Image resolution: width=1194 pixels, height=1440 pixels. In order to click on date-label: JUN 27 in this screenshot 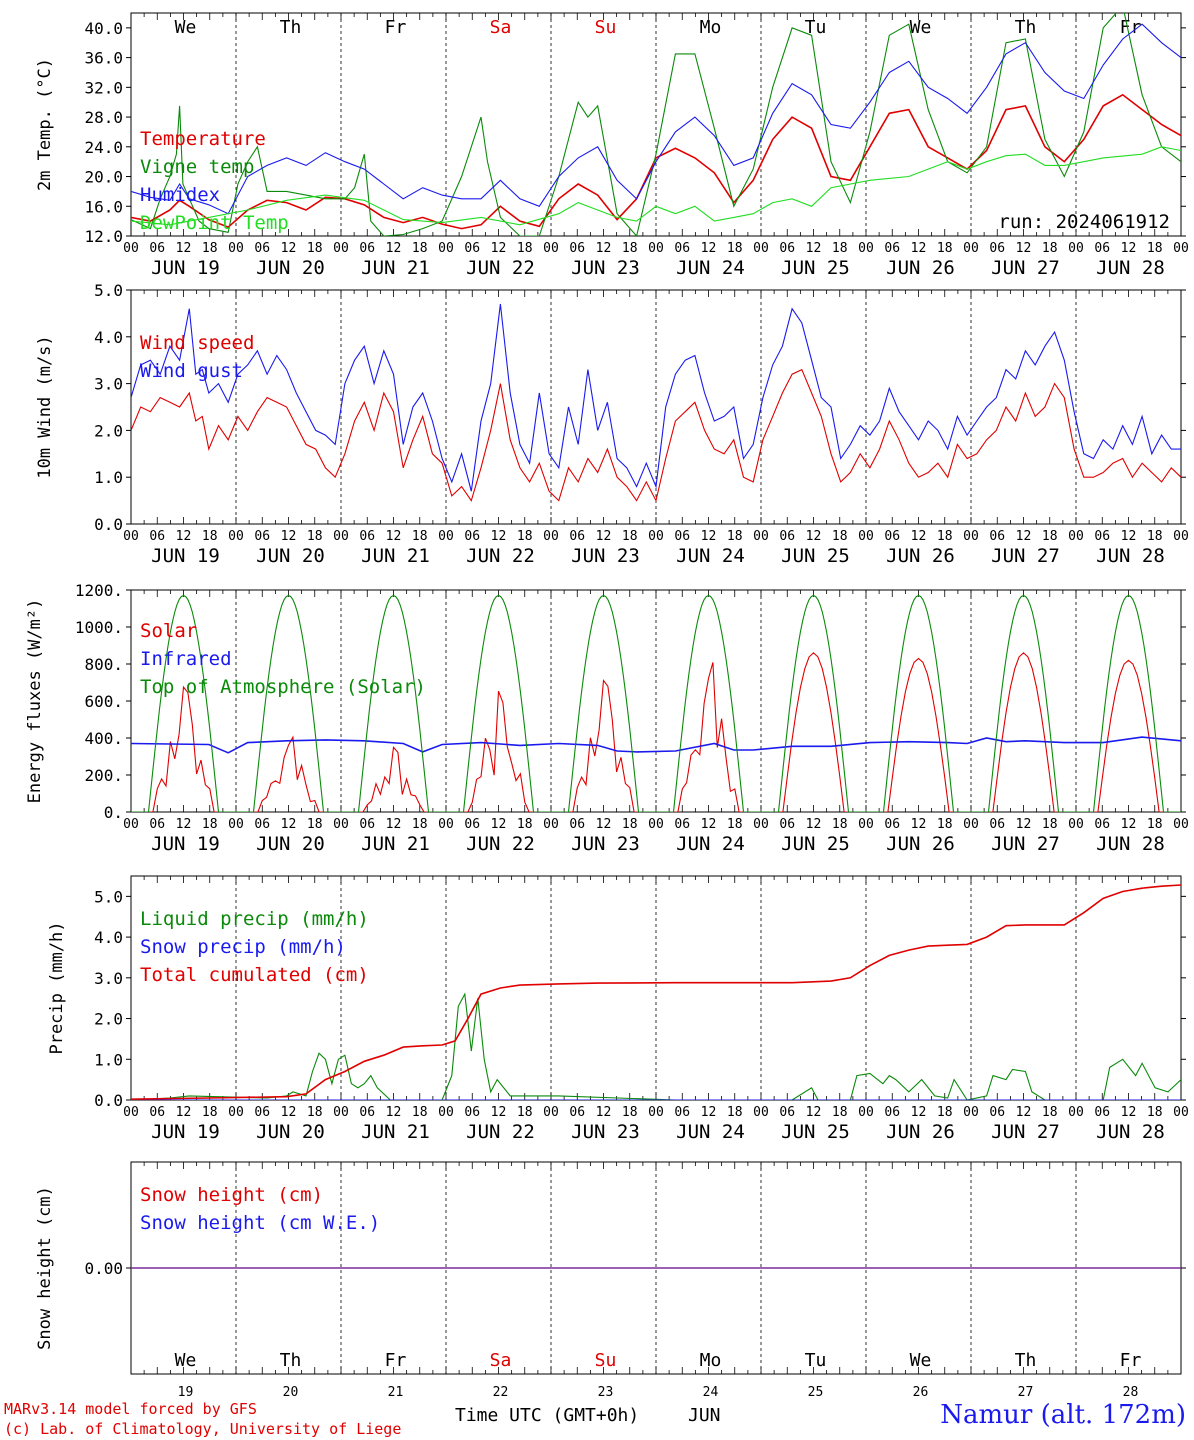, I will do `click(1025, 268)`.